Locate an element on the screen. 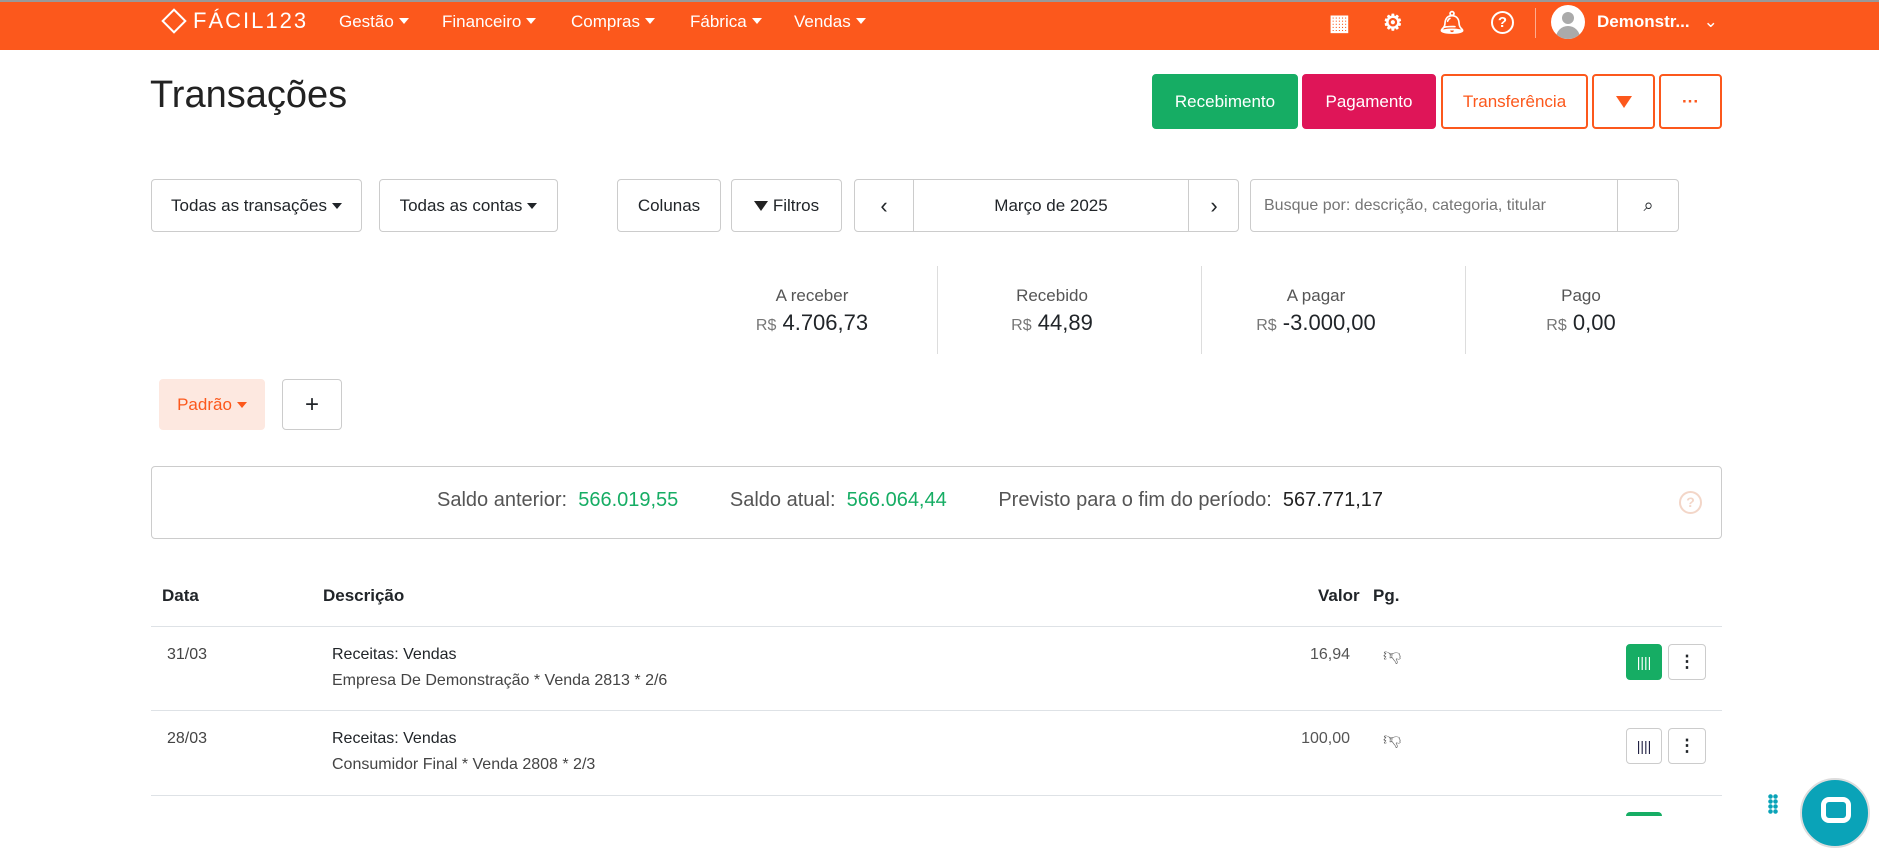 The image size is (1879, 848). summary-to-pay: A pagar R$ -3.000,00 is located at coordinates (1316, 310).